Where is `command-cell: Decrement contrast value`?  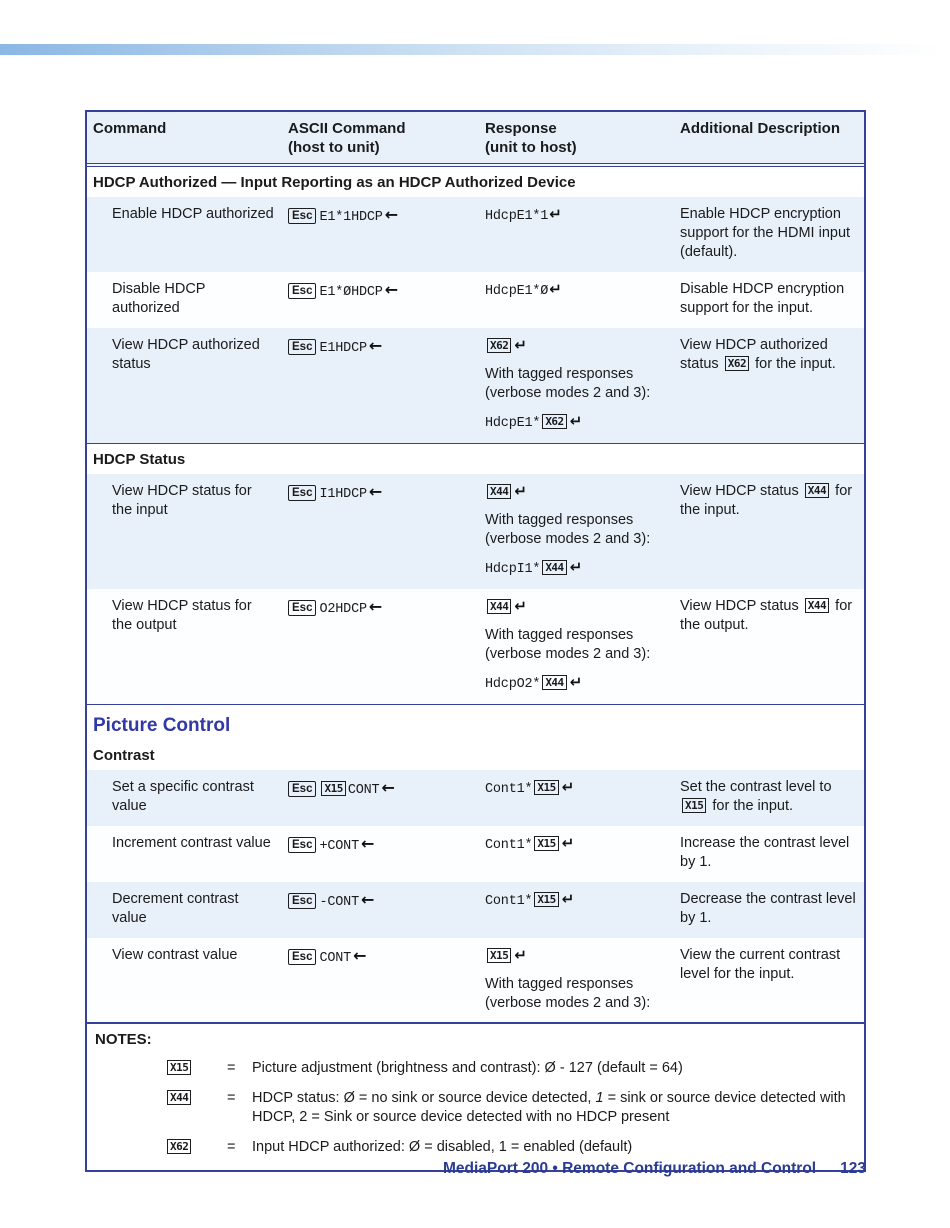
command-cell: Decrement contrast value is located at coordinates (175, 908).